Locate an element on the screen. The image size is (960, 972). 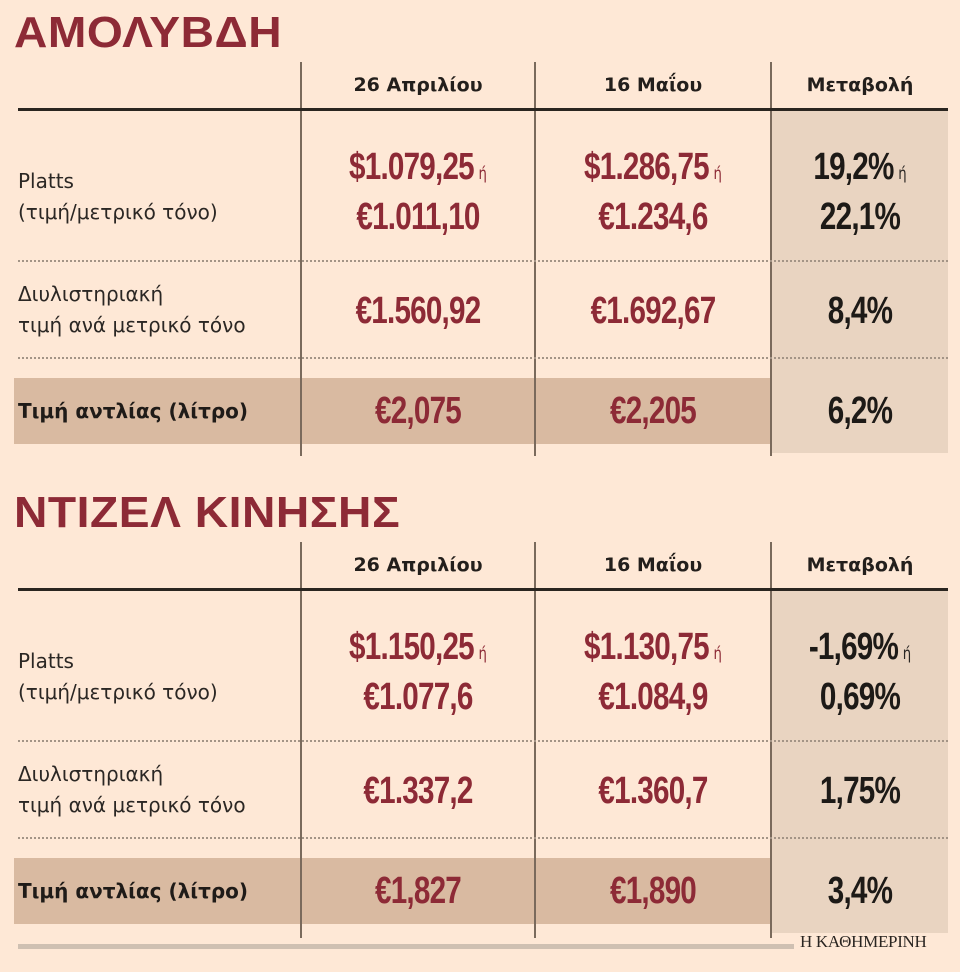
change-usd-value: 19,2% ή is located at coordinates (859, 170).